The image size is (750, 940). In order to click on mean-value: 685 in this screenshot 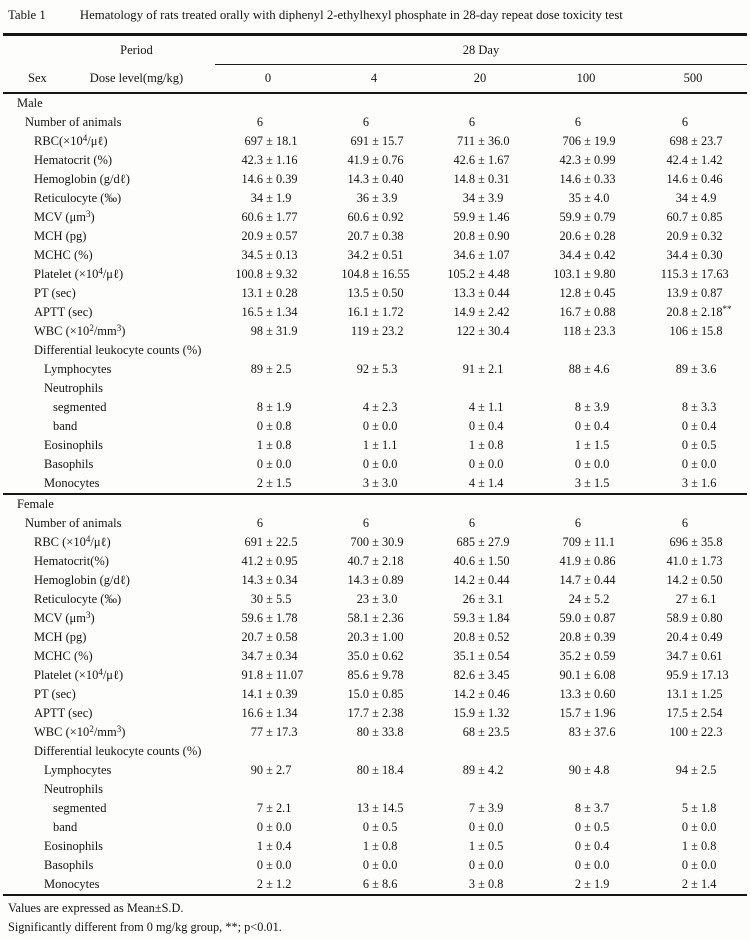, I will do `click(465, 542)`.